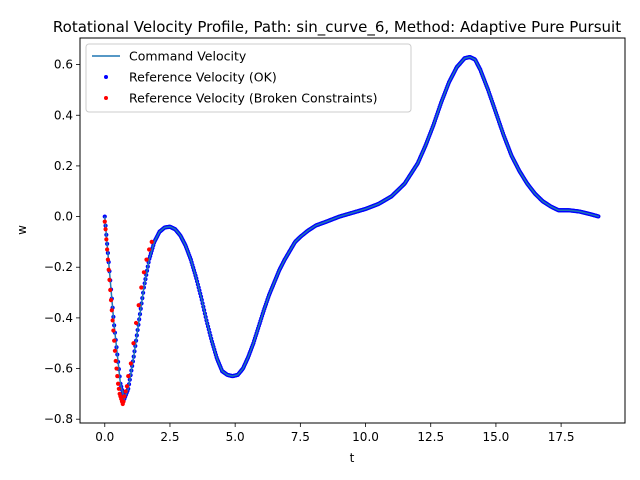 Image resolution: width=640 pixels, height=480 pixels. Describe the element at coordinates (62, 242) in the screenshot. I see `y-axis: −0.8 −0.6 −0.4 −0.2 0.0 0.2 0.4 0.6` at that location.